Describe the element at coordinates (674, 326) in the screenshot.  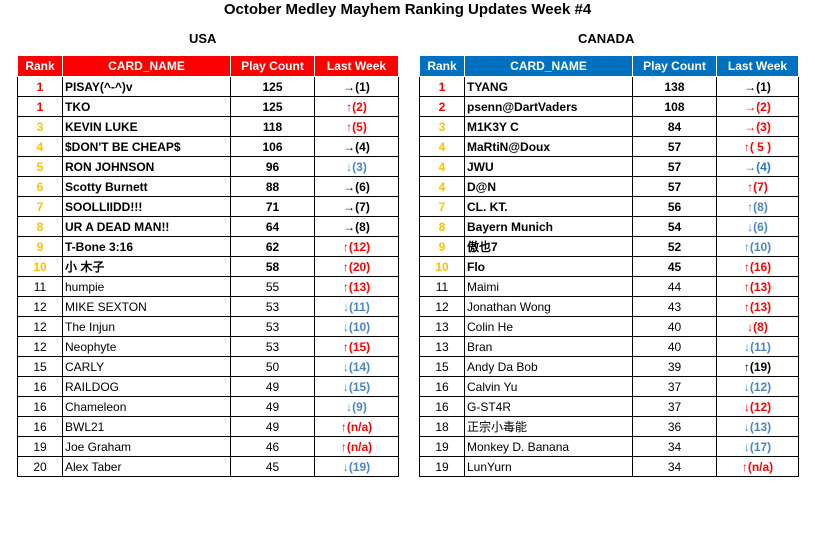
I see `play-count-cell: 40` at that location.